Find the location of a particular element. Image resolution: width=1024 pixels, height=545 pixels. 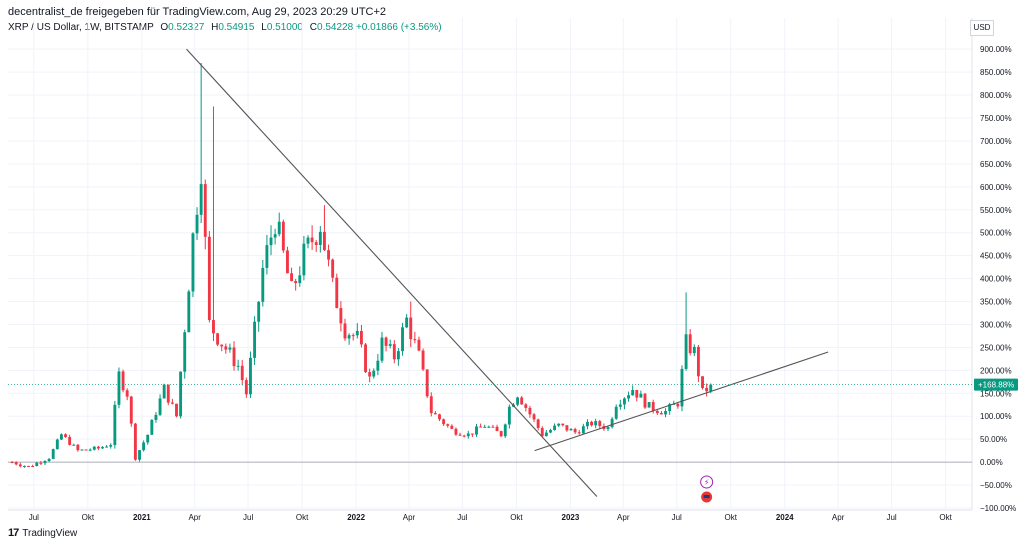

y-tick-label: 850.00% is located at coordinates (996, 72).